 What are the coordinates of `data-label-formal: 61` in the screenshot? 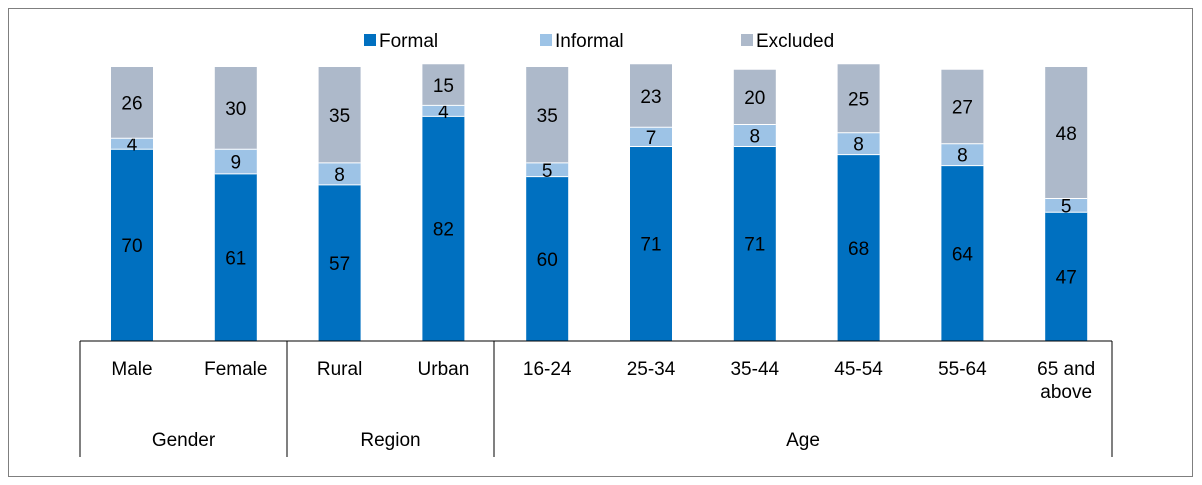 It's located at (235, 258).